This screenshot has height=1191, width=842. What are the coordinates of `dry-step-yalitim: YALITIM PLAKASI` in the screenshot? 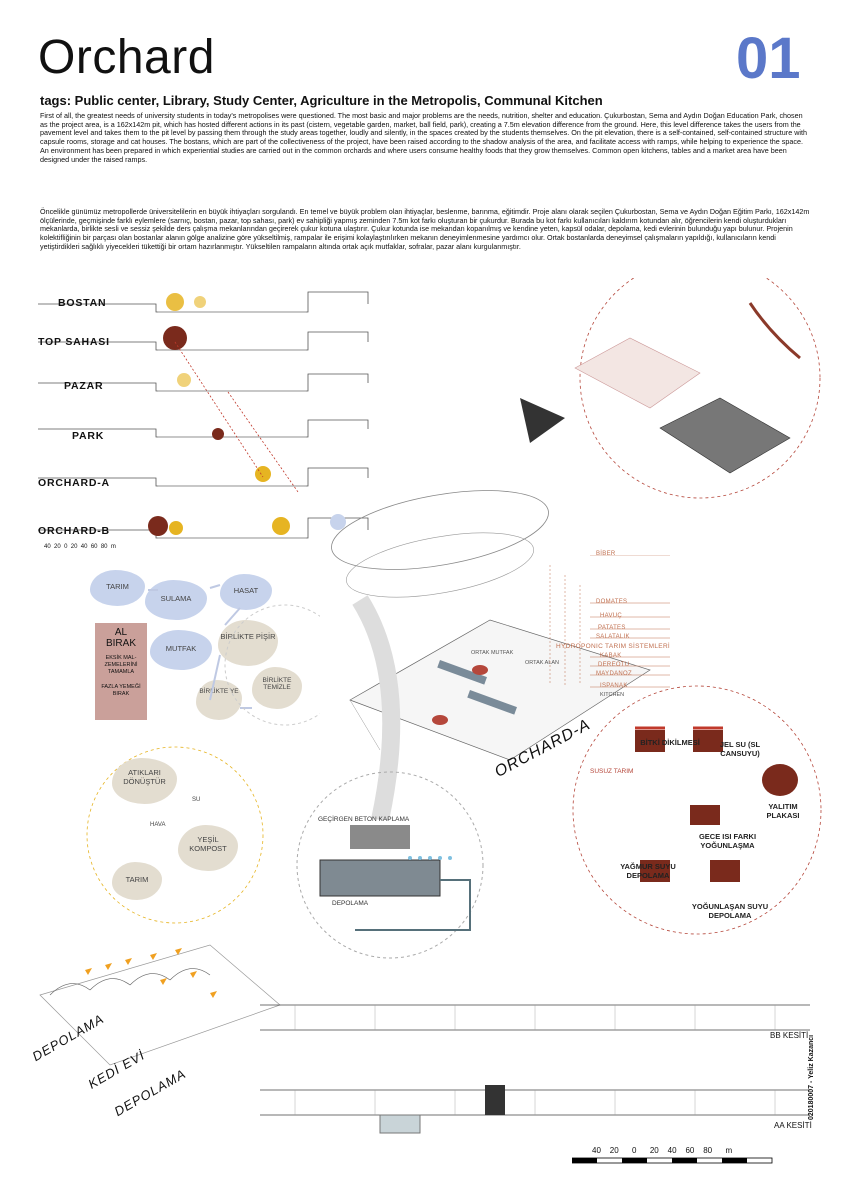 It's located at (783, 811).